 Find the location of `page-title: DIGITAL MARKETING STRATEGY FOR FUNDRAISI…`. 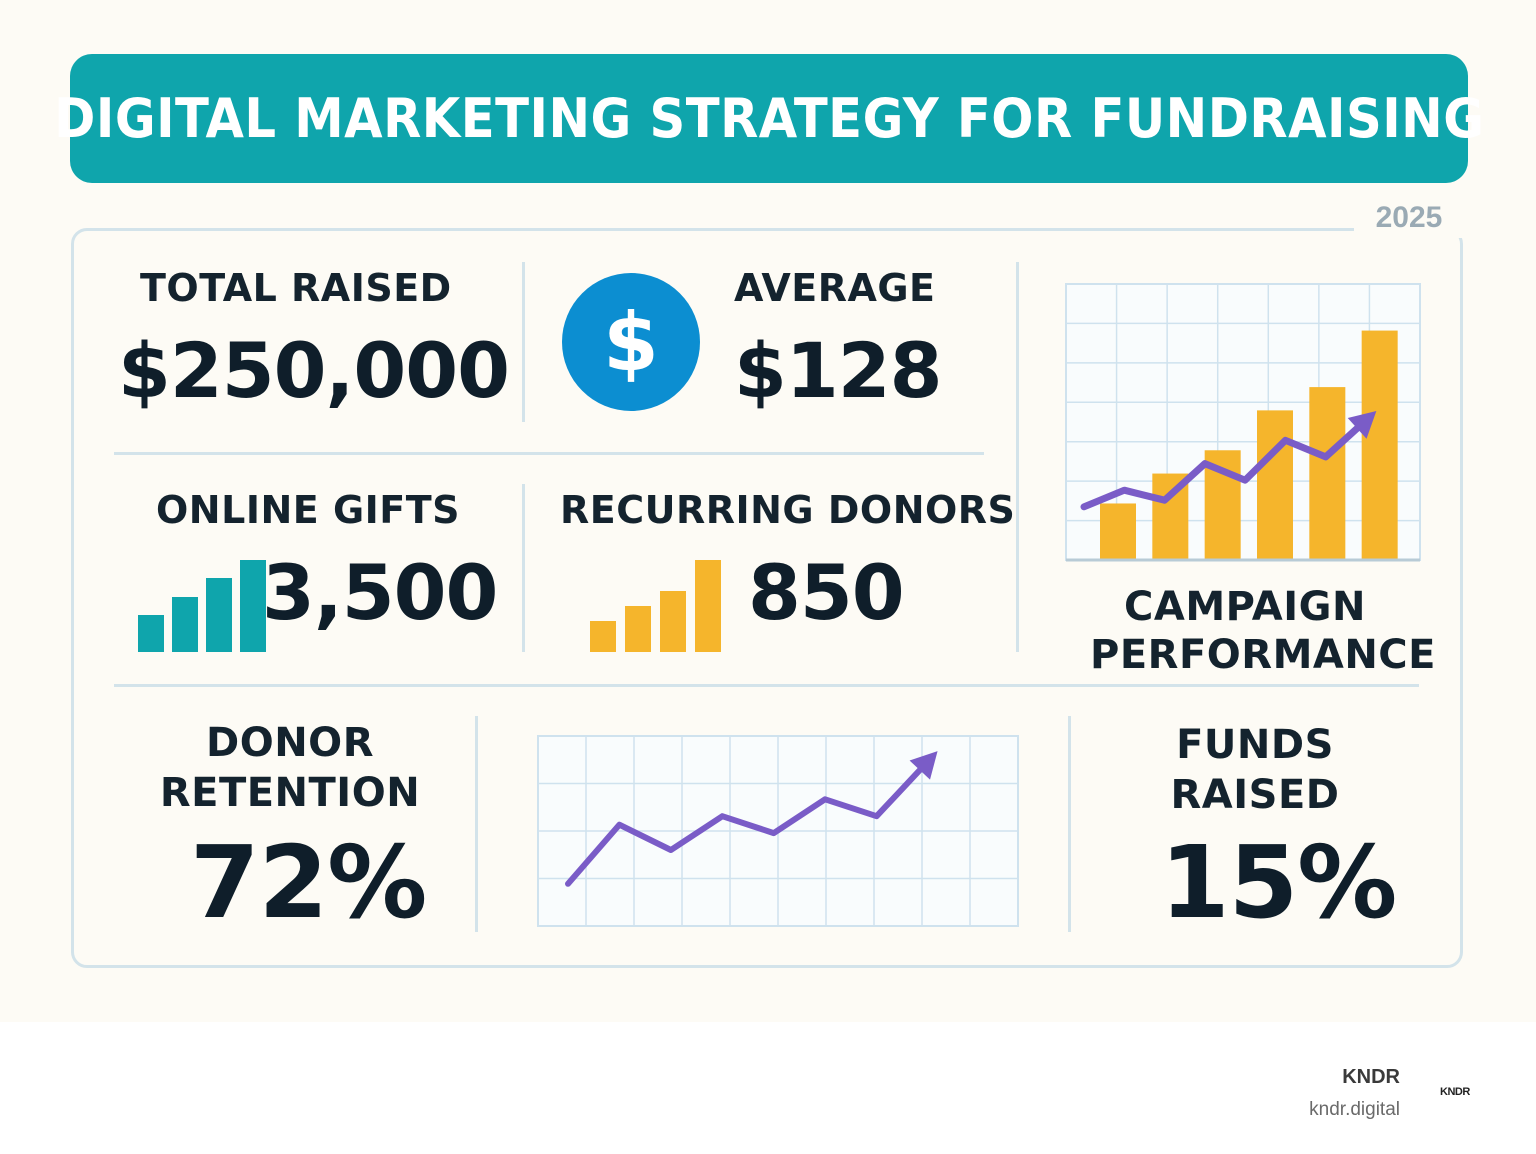

page-title: DIGITAL MARKETING STRATEGY FOR FUNDRAISI… is located at coordinates (769, 118).